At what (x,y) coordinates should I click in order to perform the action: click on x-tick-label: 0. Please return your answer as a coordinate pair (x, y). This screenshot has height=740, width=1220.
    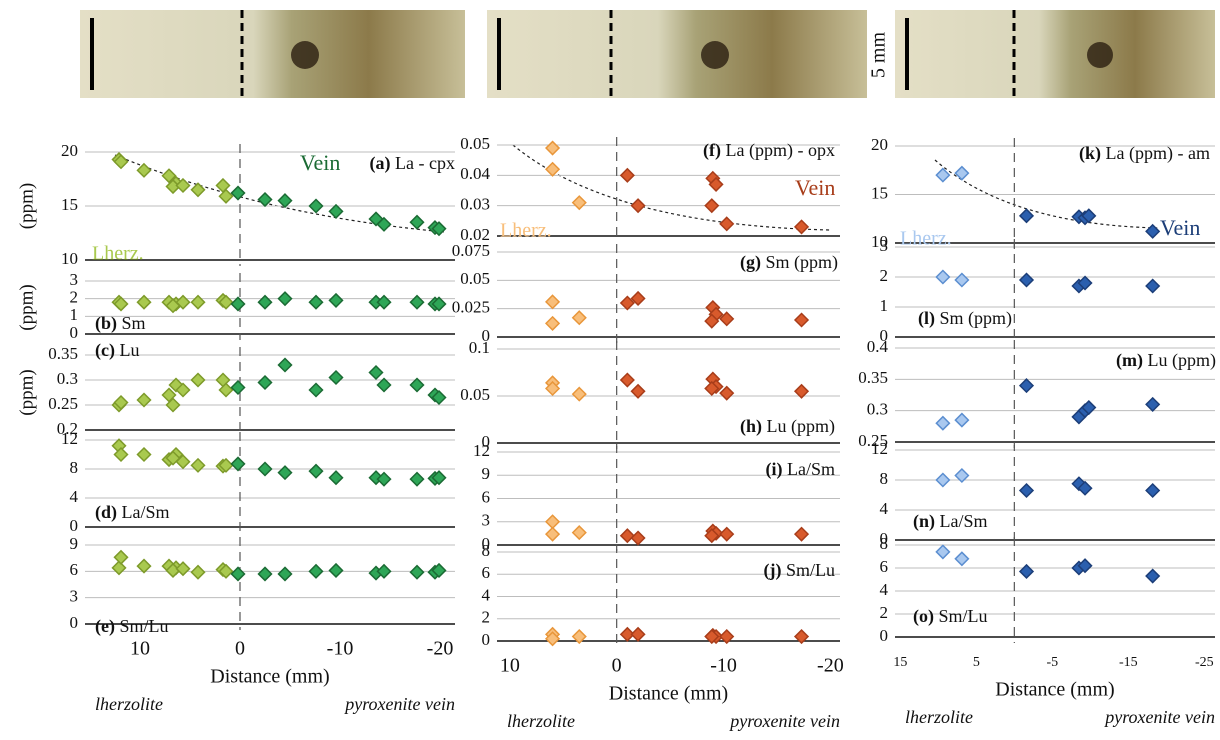
    Looking at the image, I should click on (617, 666).